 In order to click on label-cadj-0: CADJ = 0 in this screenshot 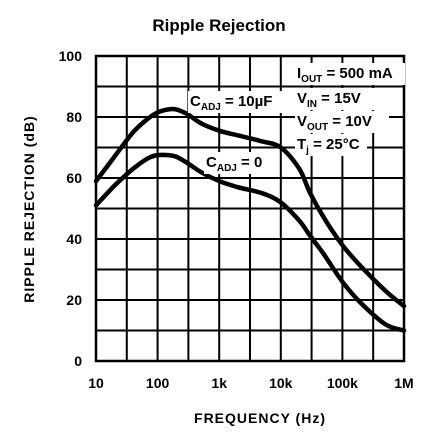, I will do `click(239, 163)`.